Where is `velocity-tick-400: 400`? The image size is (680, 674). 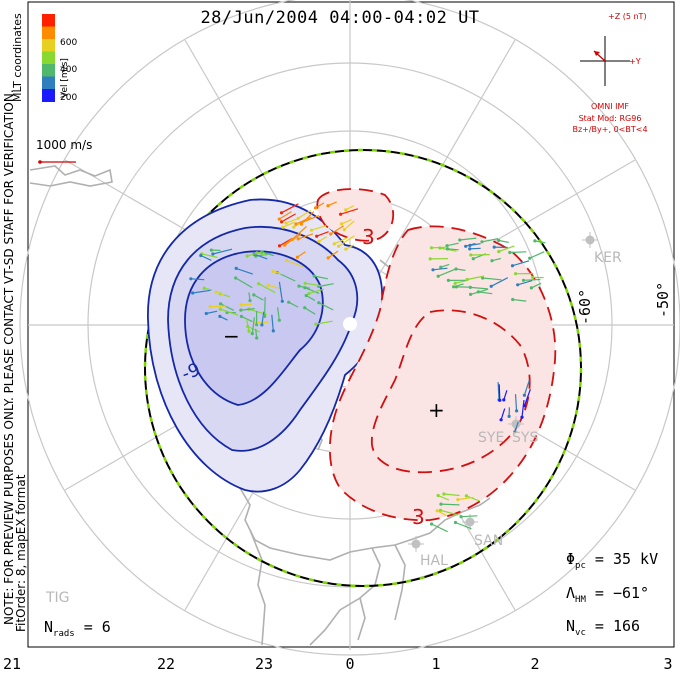
velocity-tick-400: 400 is located at coordinates (69, 70).